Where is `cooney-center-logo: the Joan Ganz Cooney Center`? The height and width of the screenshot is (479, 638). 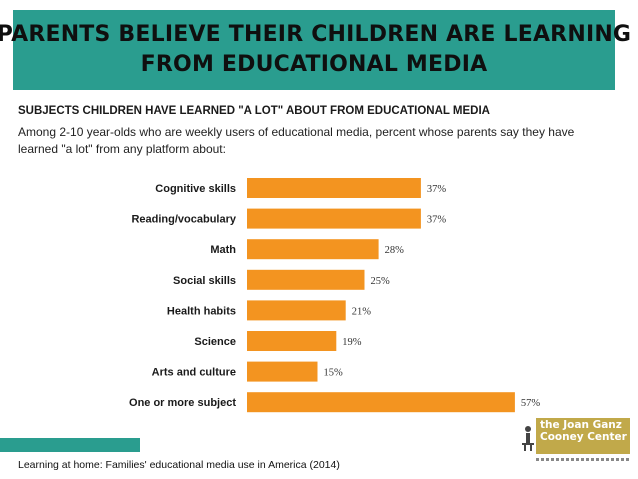 cooney-center-logo: the Joan Ganz Cooney Center is located at coordinates (576, 444).